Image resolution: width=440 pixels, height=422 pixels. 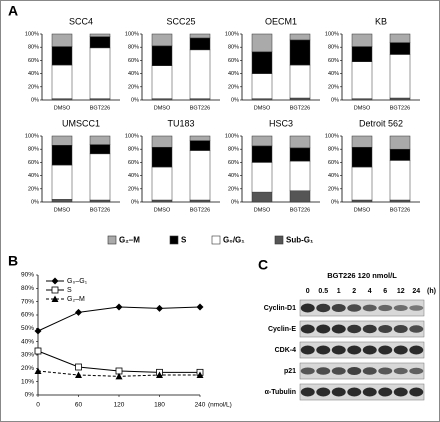 What do you see at coordinates (180, 21) in the screenshot?
I see `chart-title: SCC25` at bounding box center [180, 21].